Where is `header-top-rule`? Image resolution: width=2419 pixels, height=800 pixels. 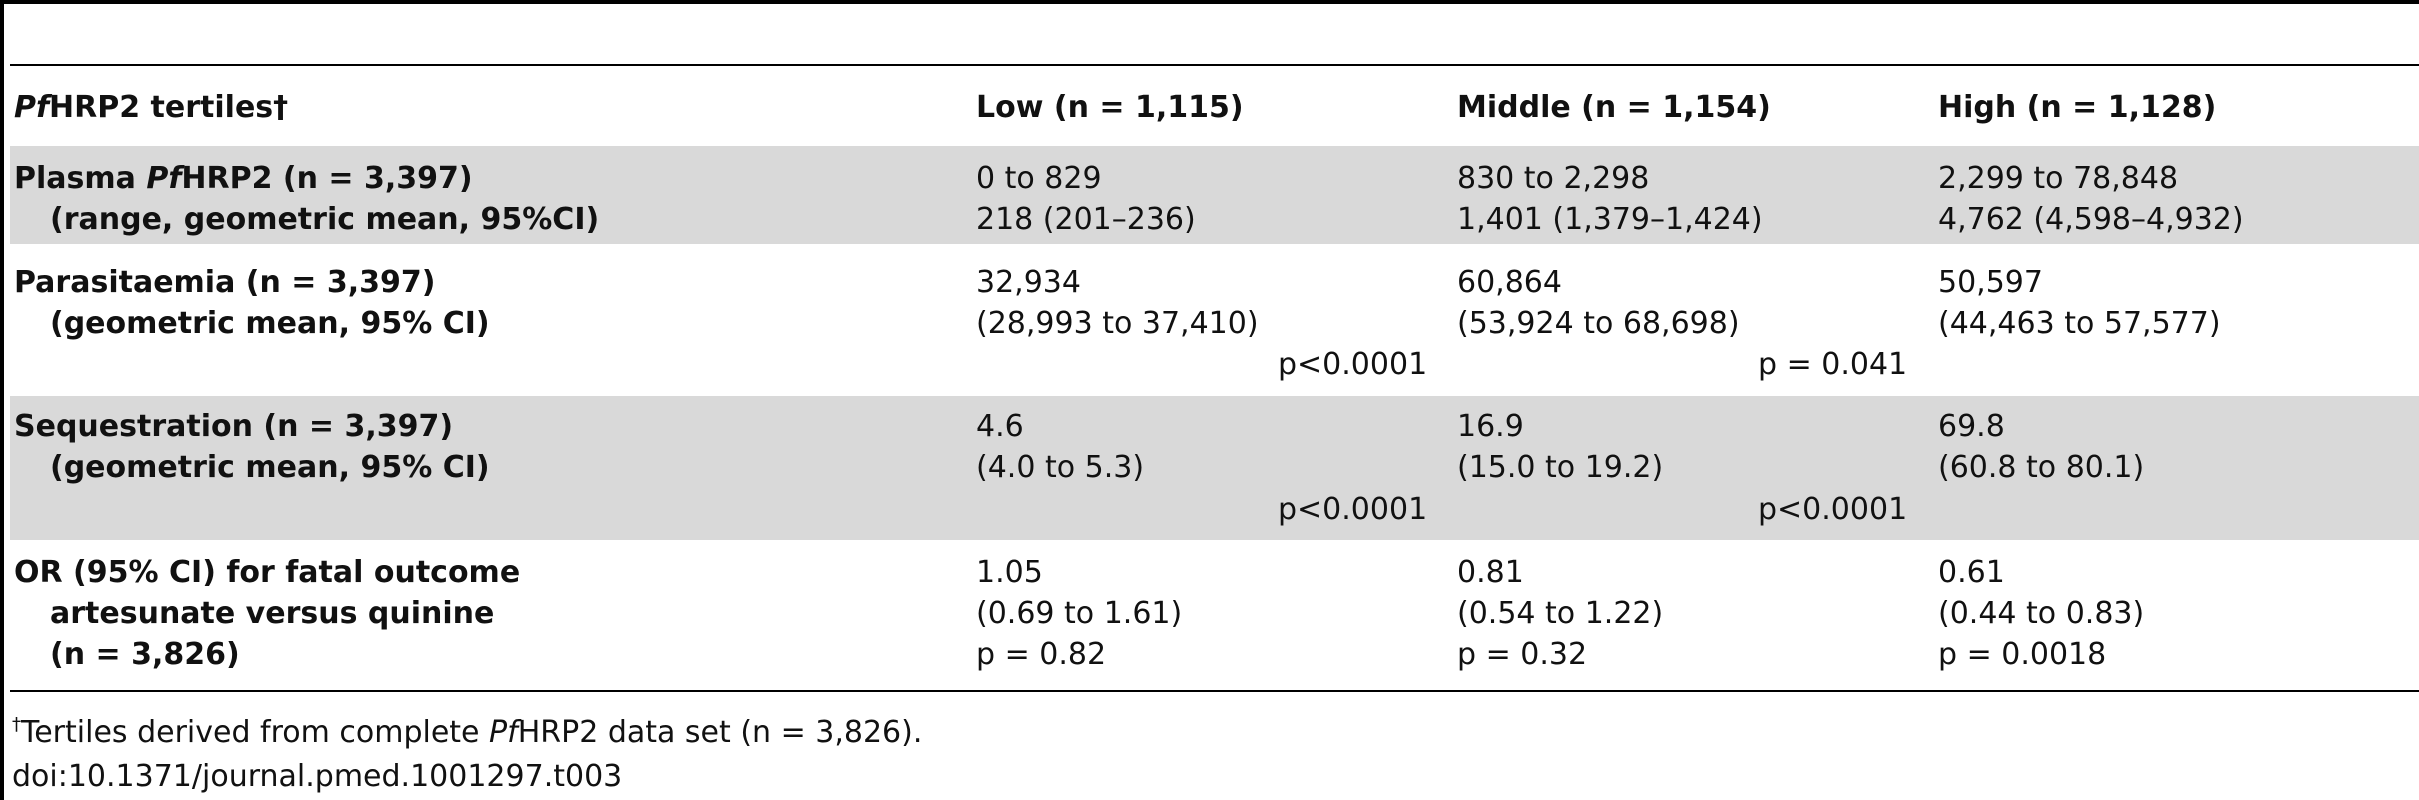 header-top-rule is located at coordinates (1214, 65).